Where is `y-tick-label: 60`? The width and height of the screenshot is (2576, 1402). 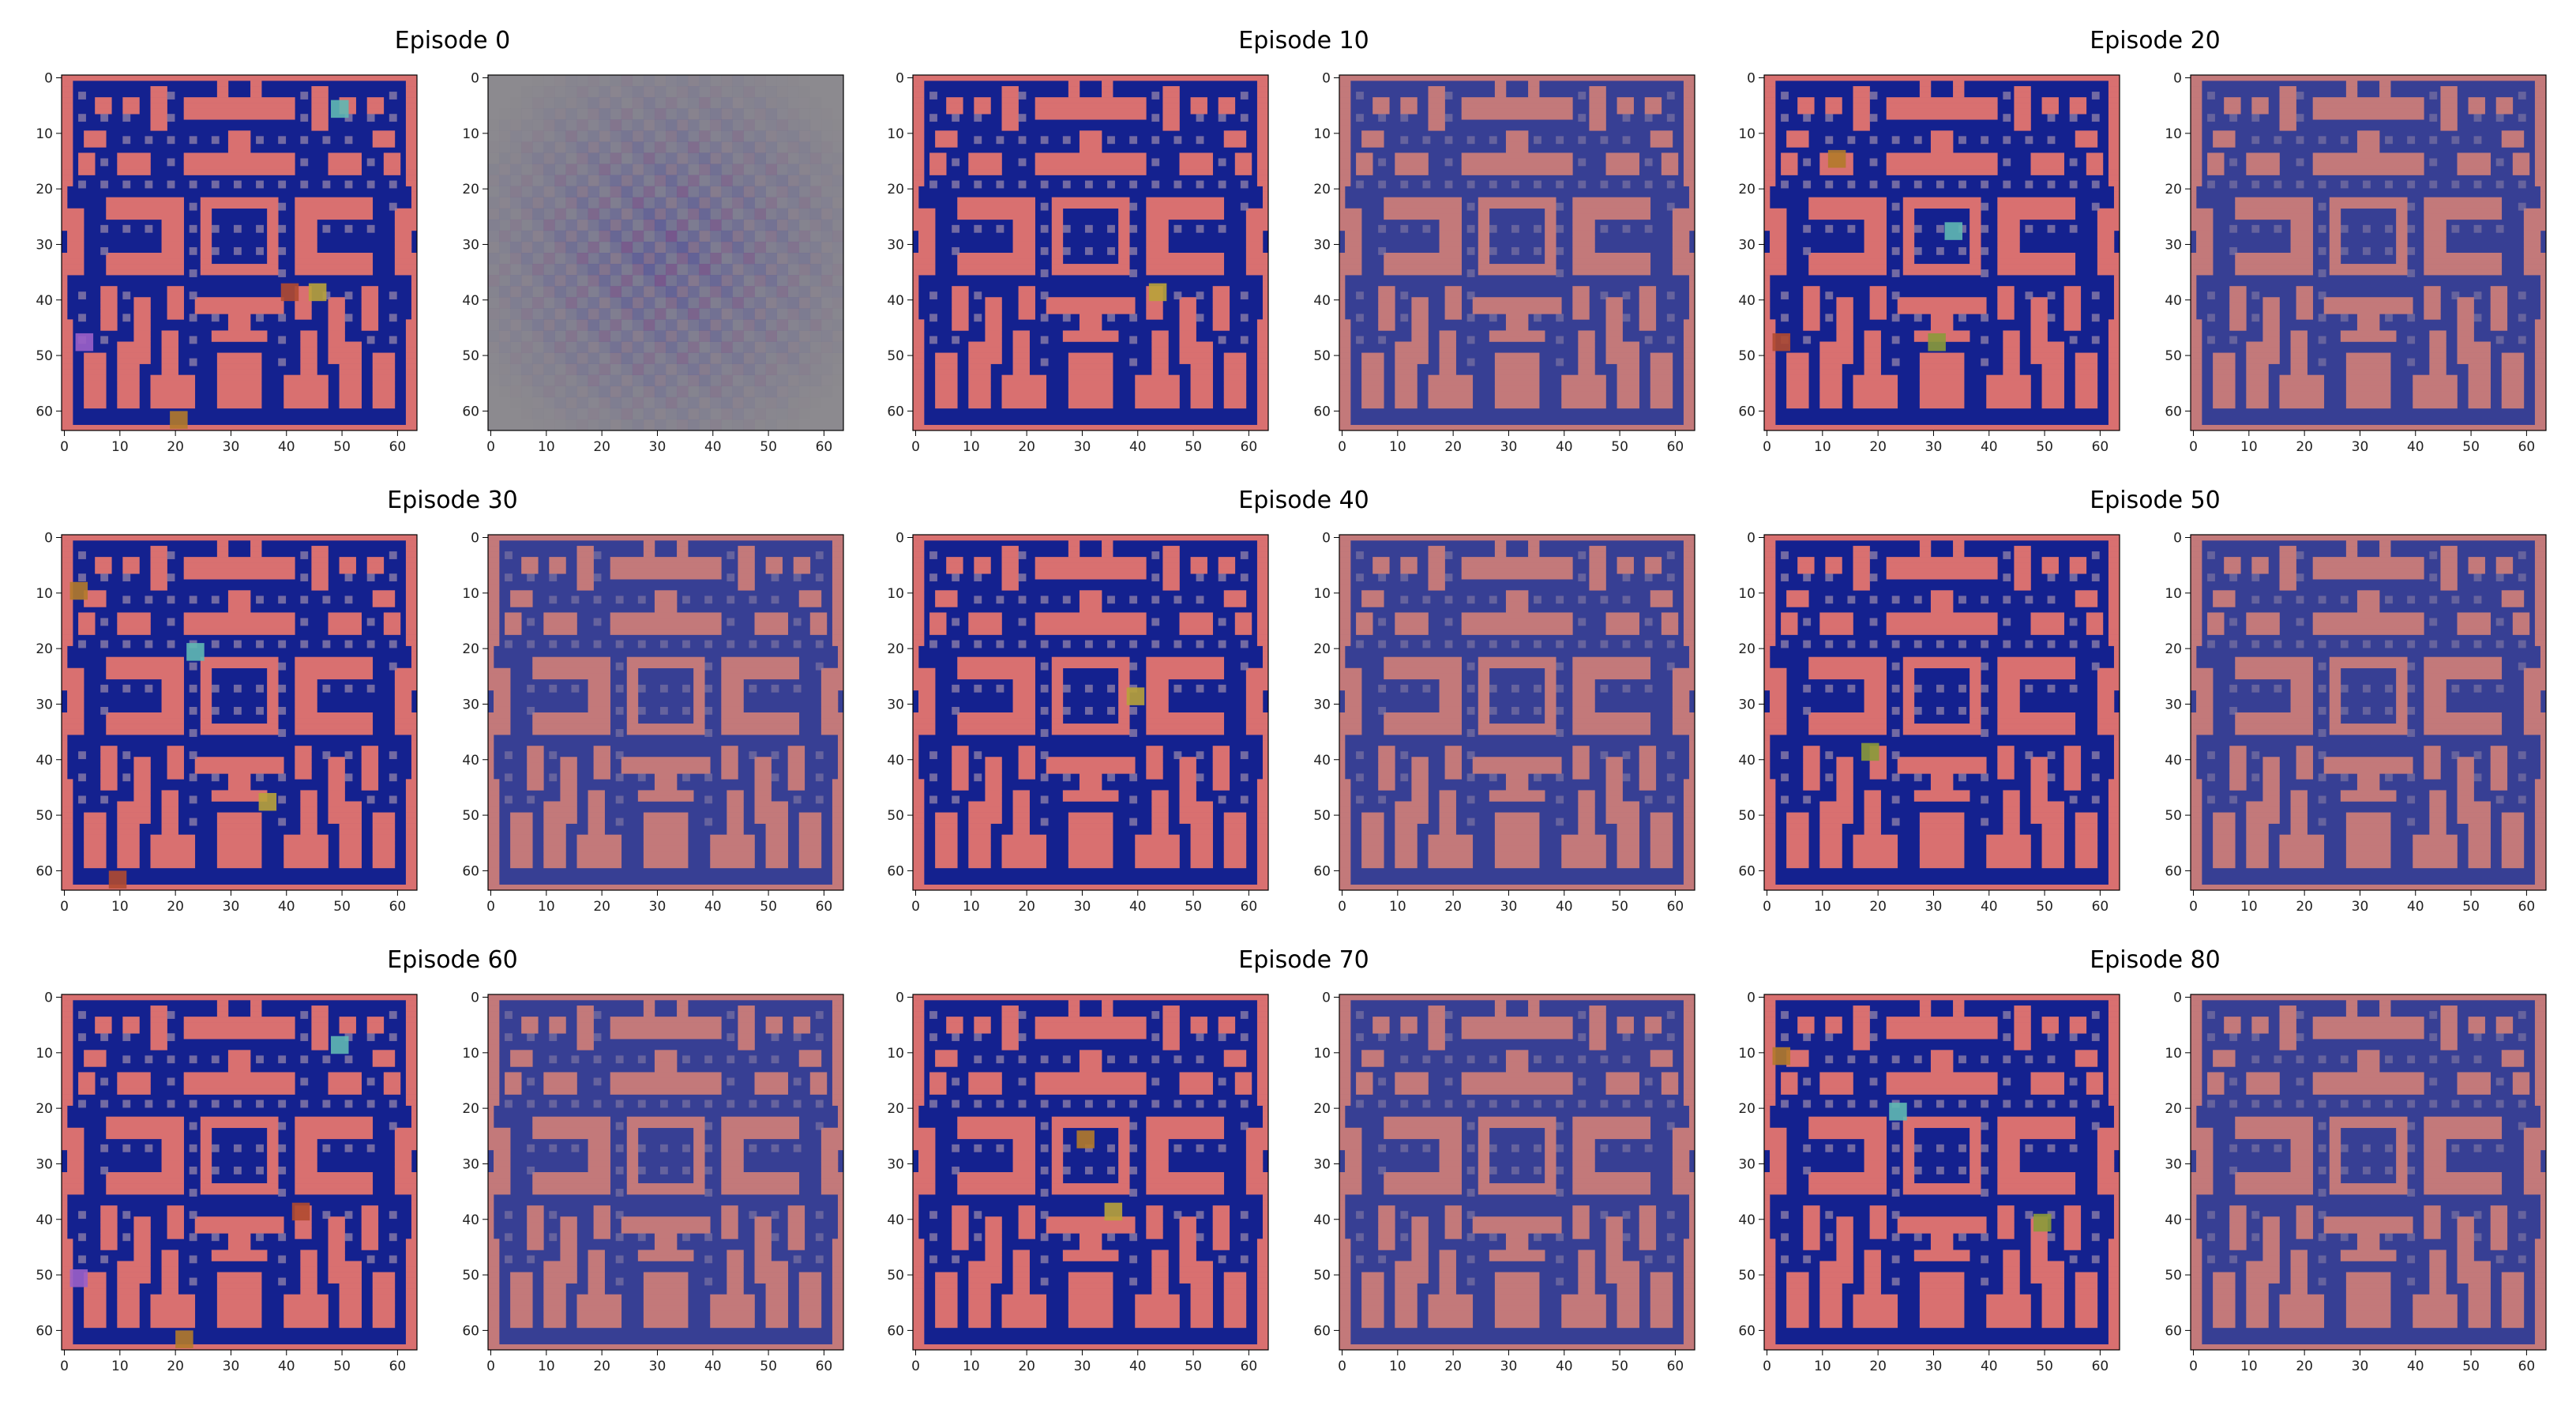
y-tick-label: 60 is located at coordinates (44, 411).